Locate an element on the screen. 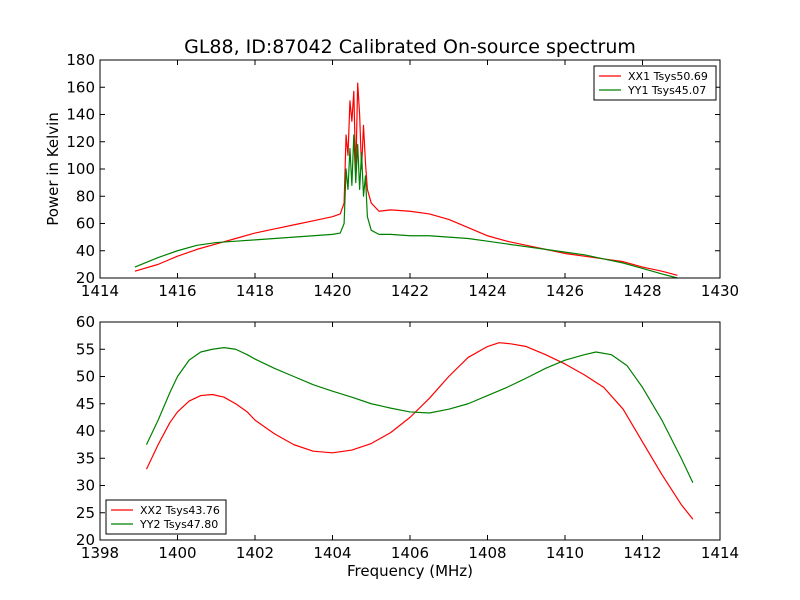 The height and width of the screenshot is (600, 800). y-tick-label: 30 is located at coordinates (85, 486).